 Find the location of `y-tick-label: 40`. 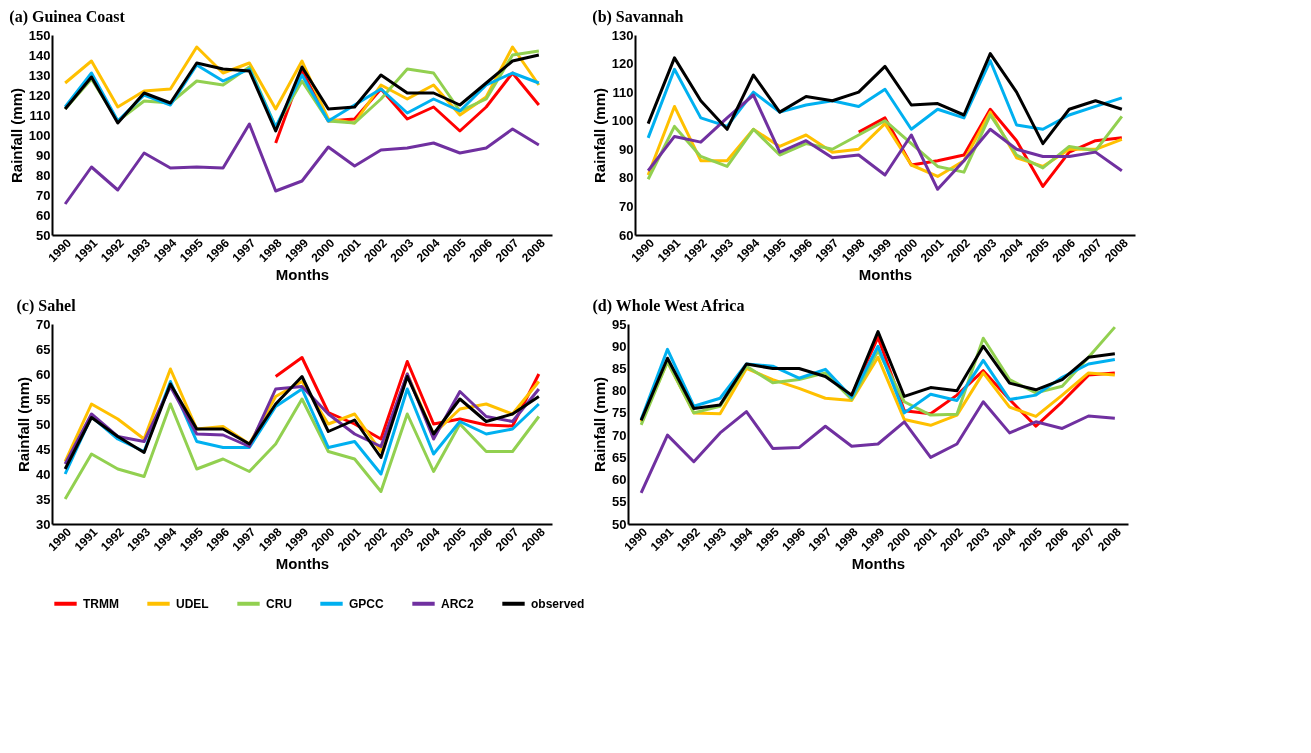

y-tick-label: 40 is located at coordinates (43, 474).